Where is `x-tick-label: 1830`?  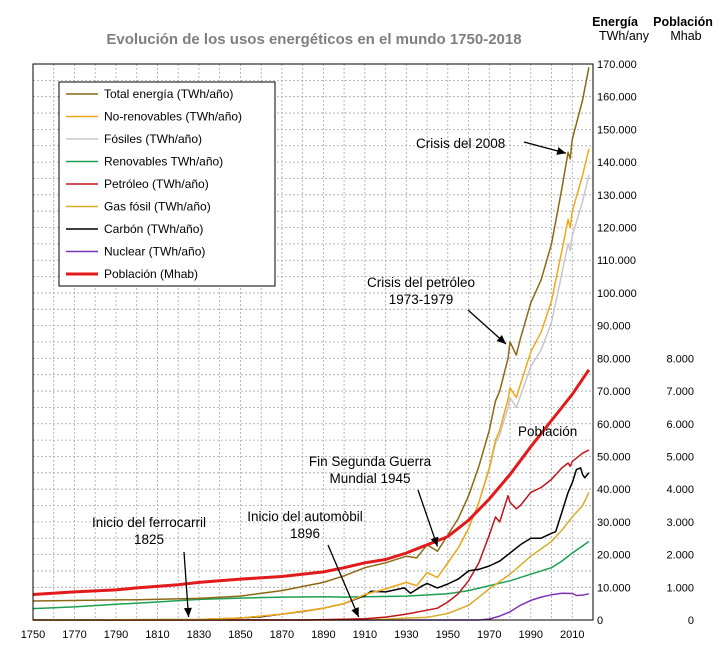
x-tick-label: 1830 is located at coordinates (199, 635).